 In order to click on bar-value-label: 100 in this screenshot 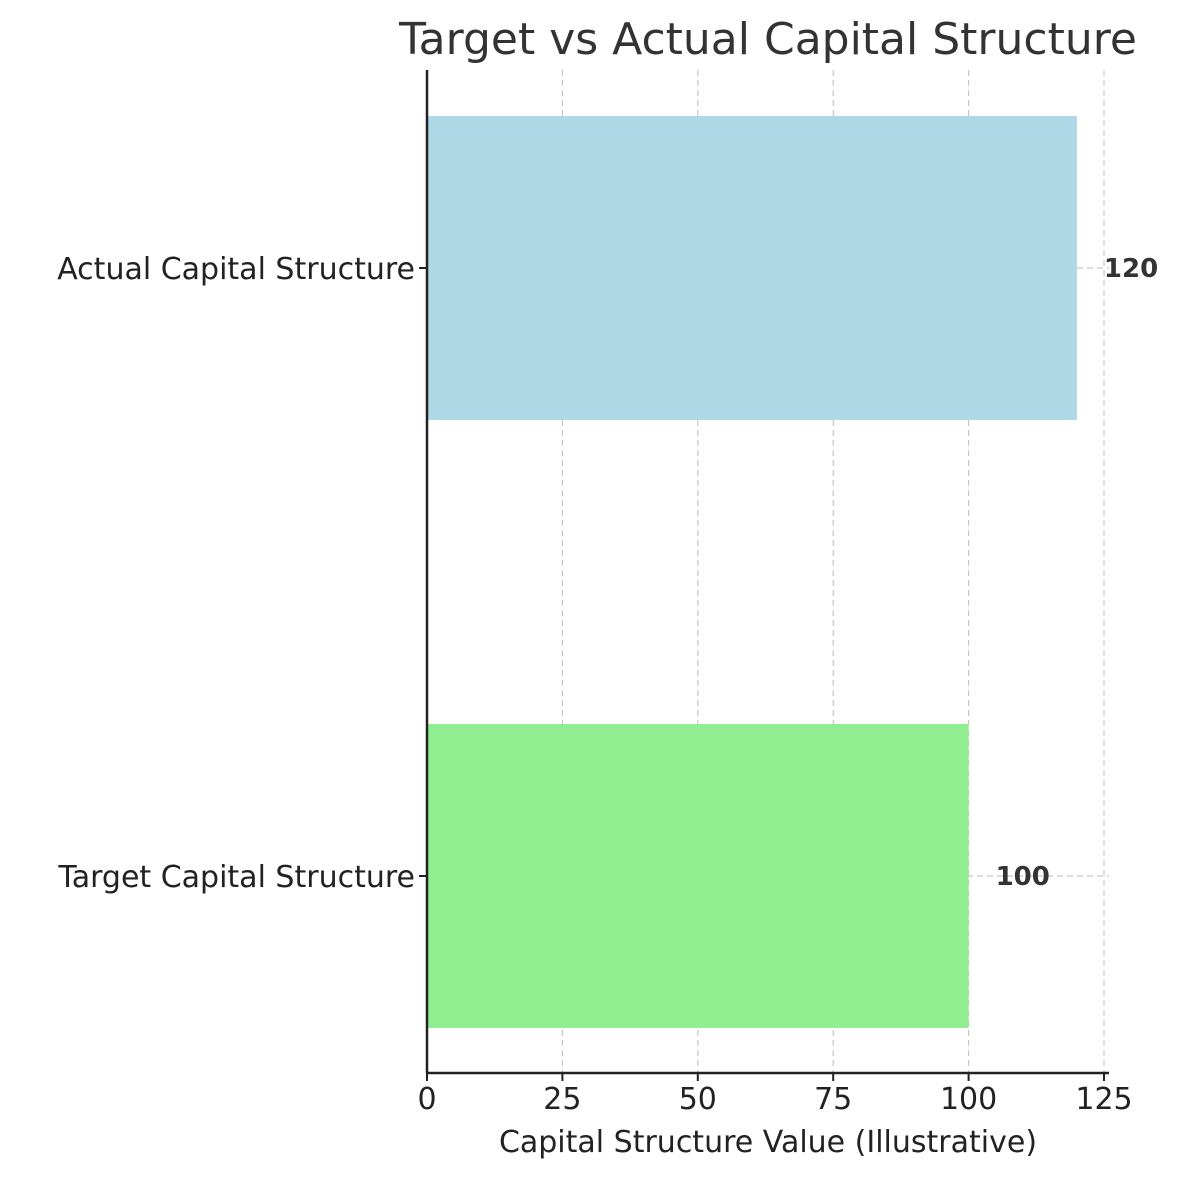, I will do `click(1023, 877)`.